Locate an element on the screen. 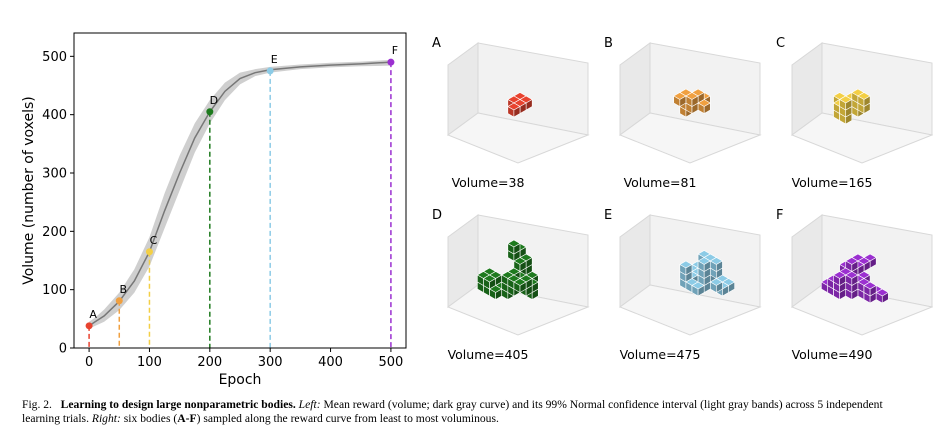  point-label: F is located at coordinates (395, 50).